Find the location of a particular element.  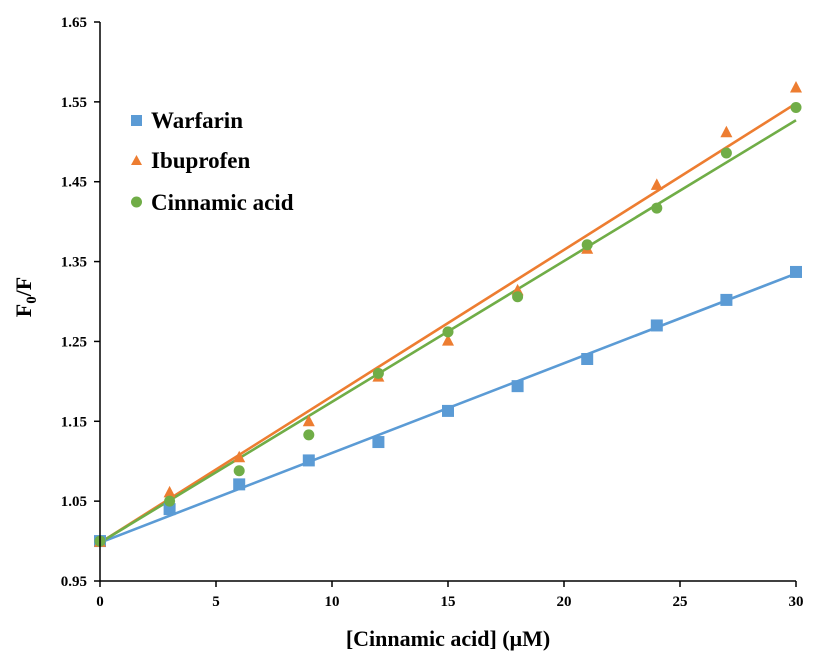

legend-marker-square is located at coordinates (136, 120).